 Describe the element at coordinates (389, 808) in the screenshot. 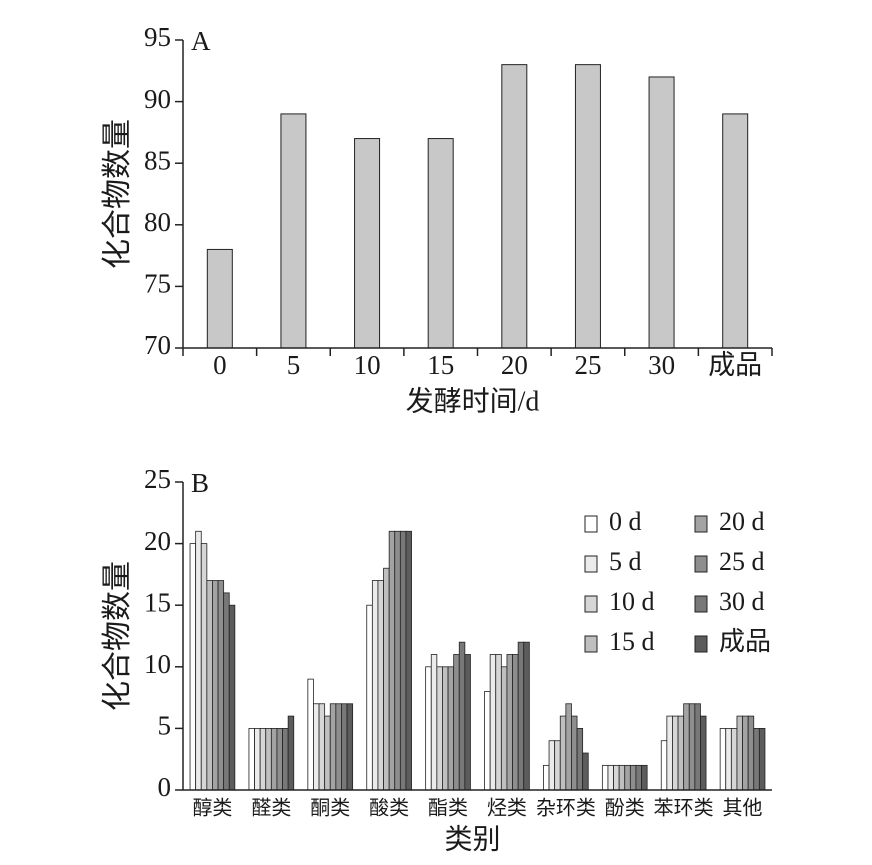

I see `x-tick-label: 酸类` at that location.